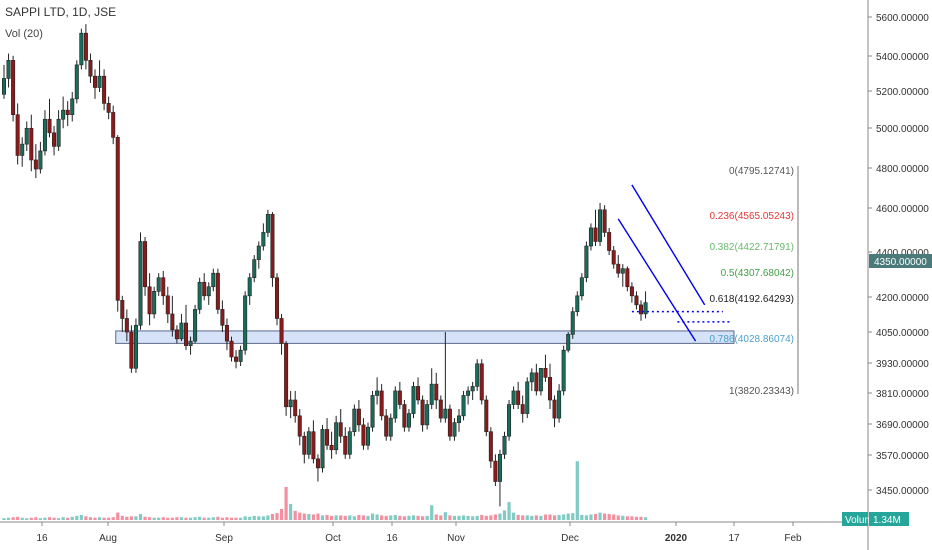  What do you see at coordinates (425, 337) in the screenshot?
I see `support-zone-rect` at bounding box center [425, 337].